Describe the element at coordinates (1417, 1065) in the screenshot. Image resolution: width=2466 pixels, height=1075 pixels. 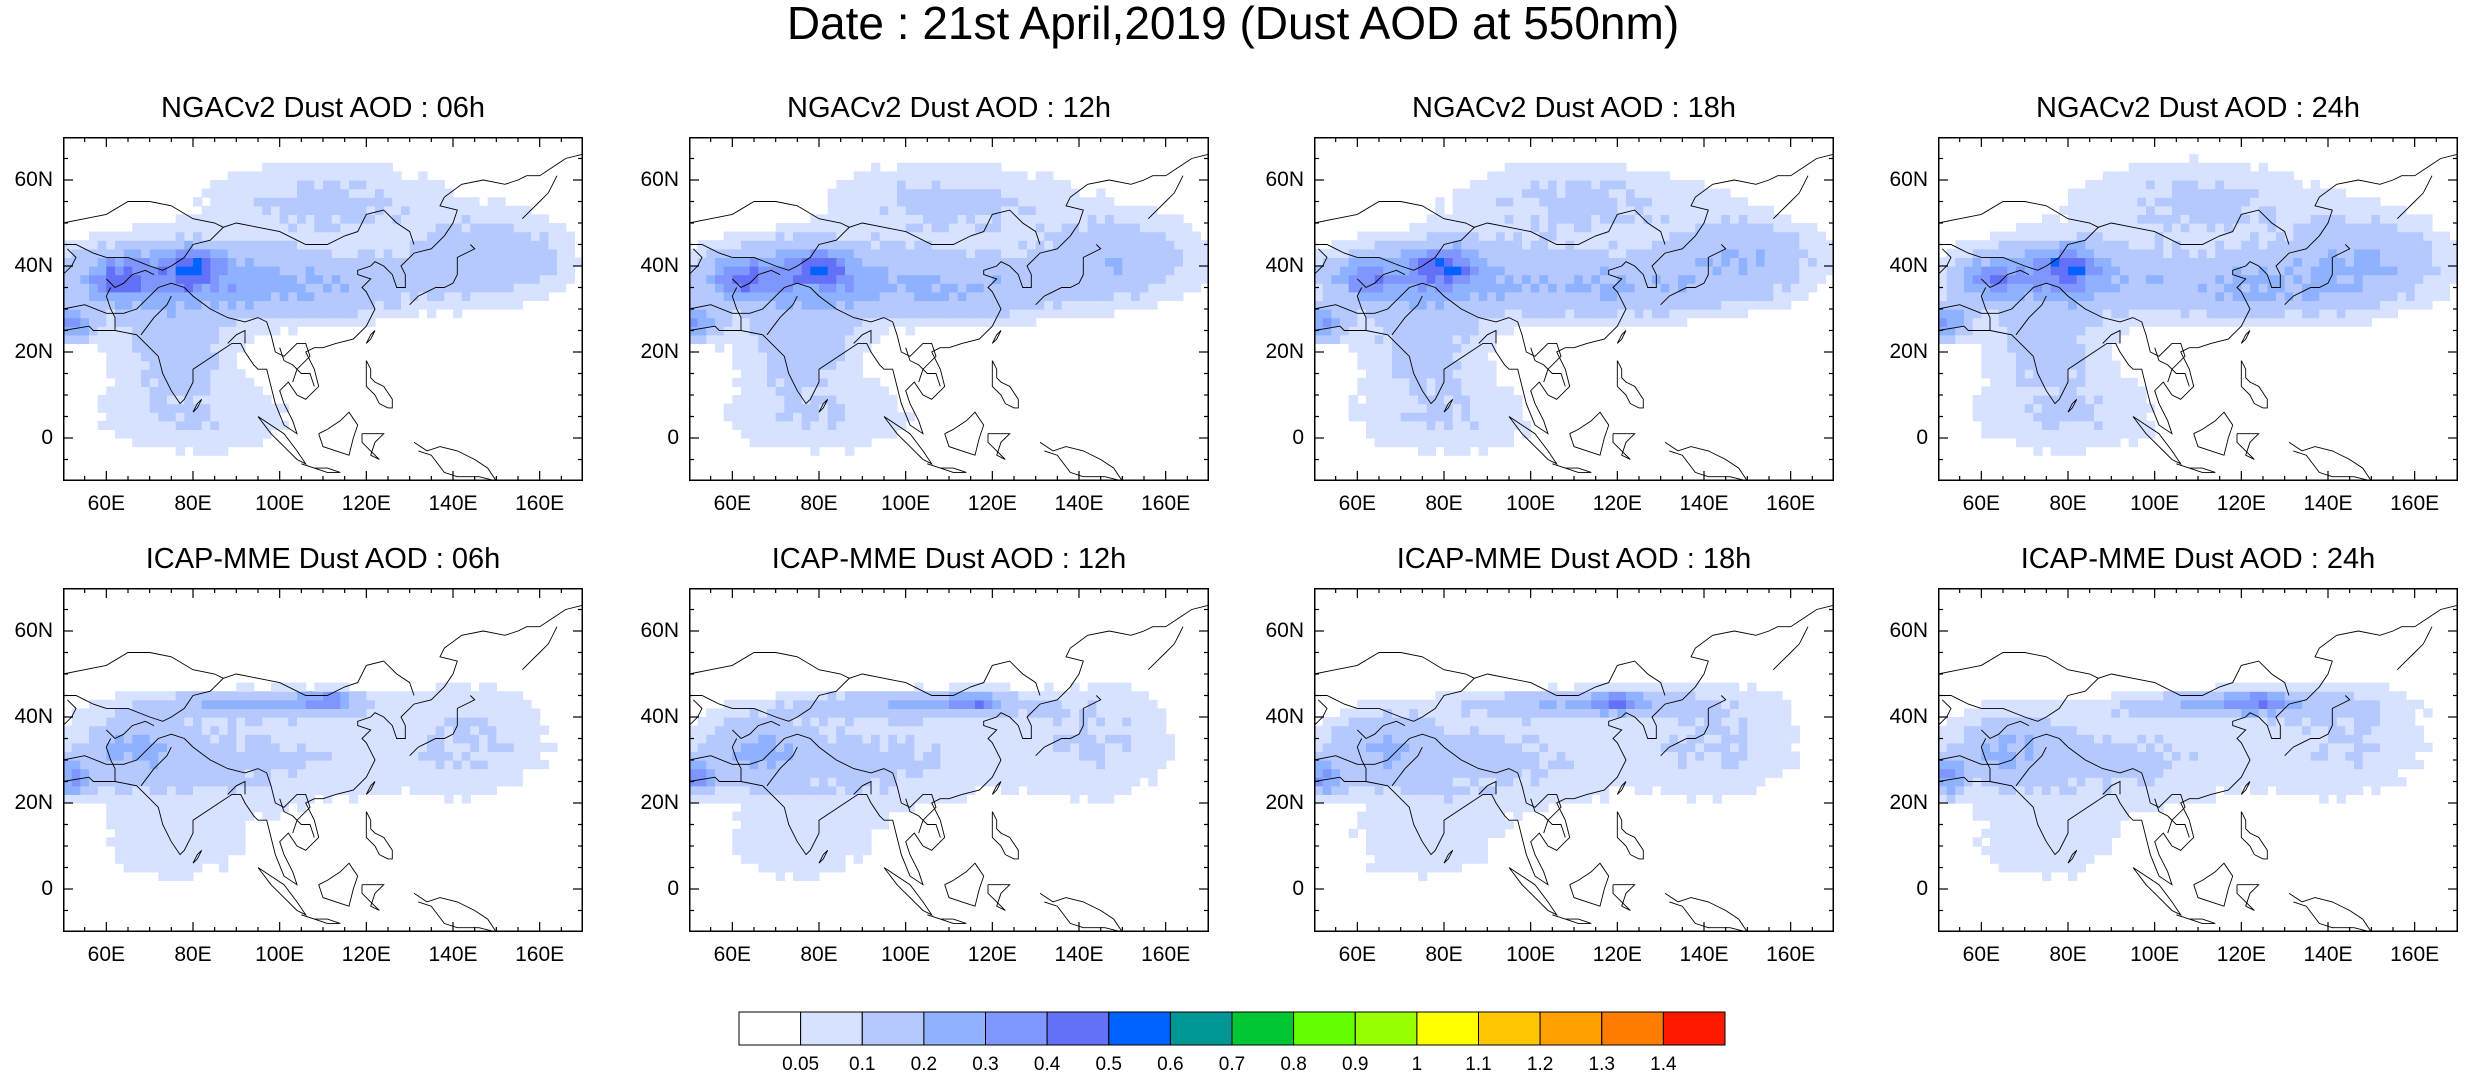
I see `colorbar-tick-label: 1` at that location.